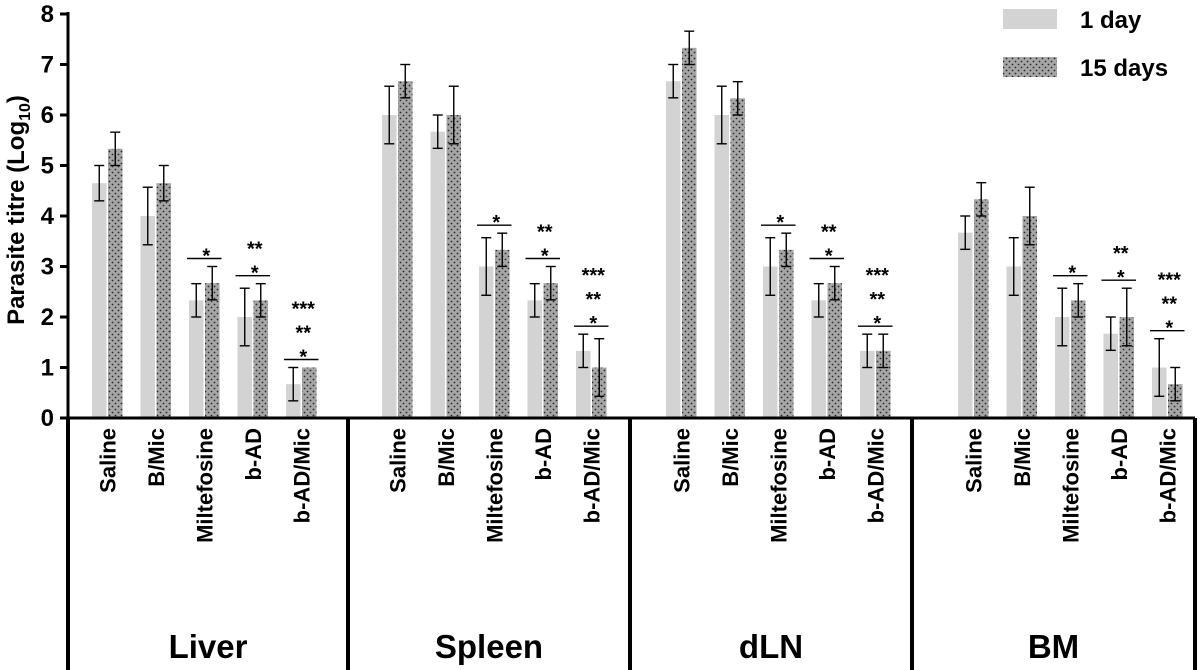  Describe the element at coordinates (18, 210) in the screenshot. I see `y-axis-label: Parasite titre (Log10)` at that location.